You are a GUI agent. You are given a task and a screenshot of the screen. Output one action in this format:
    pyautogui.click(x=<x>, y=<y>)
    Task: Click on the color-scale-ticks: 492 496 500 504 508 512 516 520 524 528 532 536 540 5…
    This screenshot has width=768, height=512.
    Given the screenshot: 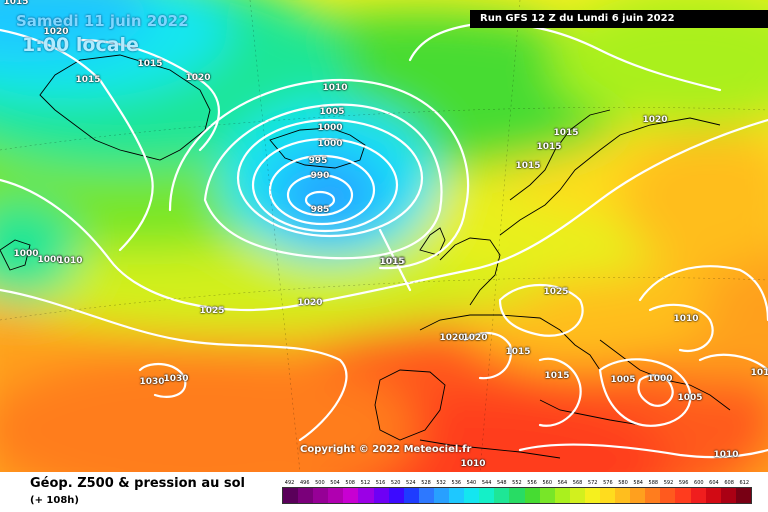 What is the action you would take?
    pyautogui.click(x=517, y=483)
    